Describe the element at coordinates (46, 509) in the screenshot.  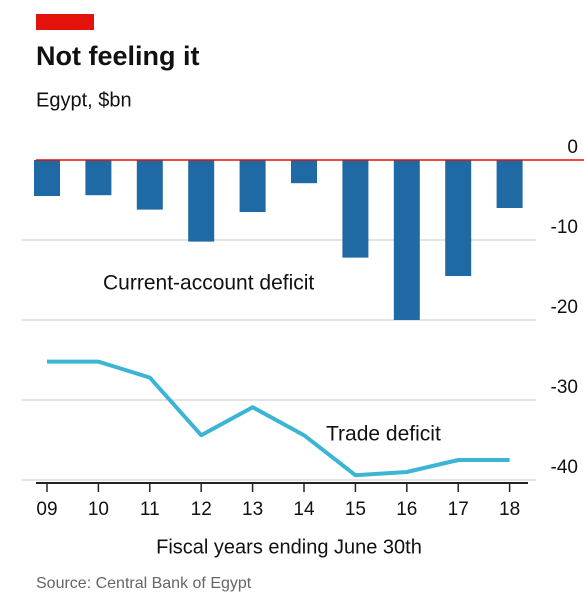
I see `x-tick-label: 09` at that location.